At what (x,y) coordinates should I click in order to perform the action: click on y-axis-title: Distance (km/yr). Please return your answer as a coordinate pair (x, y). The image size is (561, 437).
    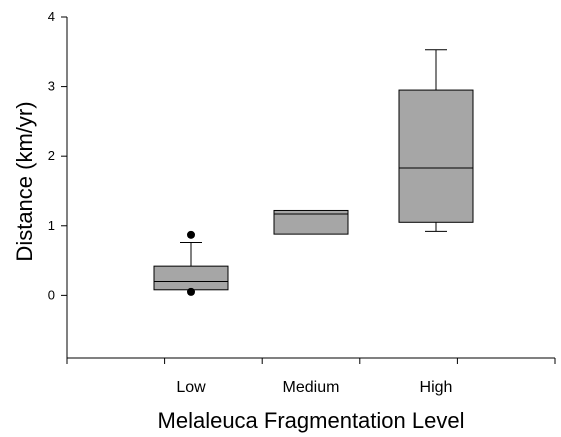
    Looking at the image, I should click on (24, 181).